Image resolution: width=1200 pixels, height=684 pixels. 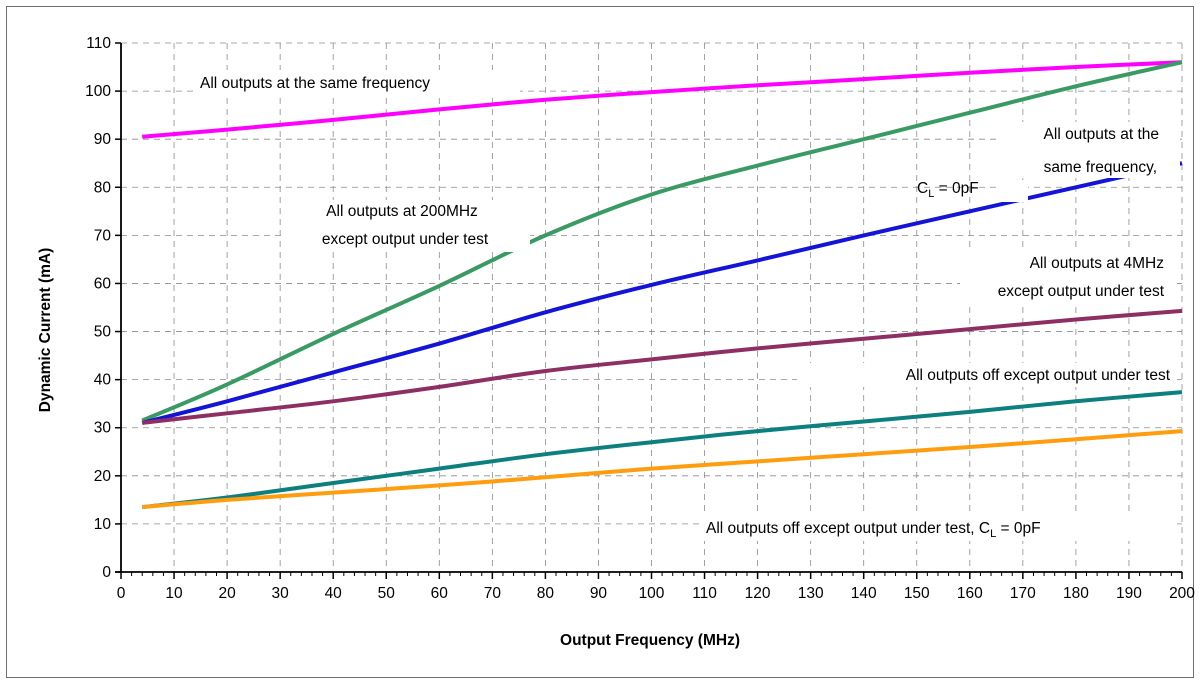 I want to click on y-axis-title: Dynamic Current (mA), so click(x=45, y=330).